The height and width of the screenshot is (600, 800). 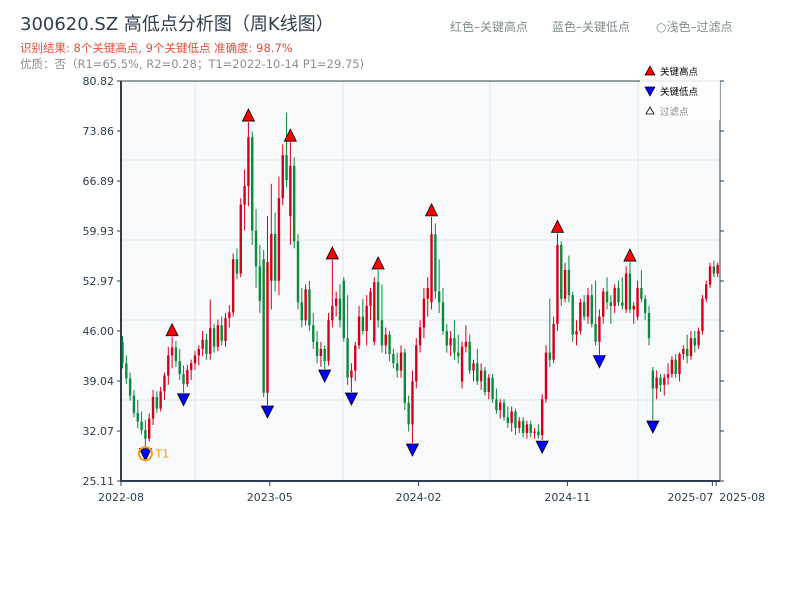 What do you see at coordinates (489, 27) in the screenshot?
I see `legend-red-note: 红色–关键高点` at bounding box center [489, 27].